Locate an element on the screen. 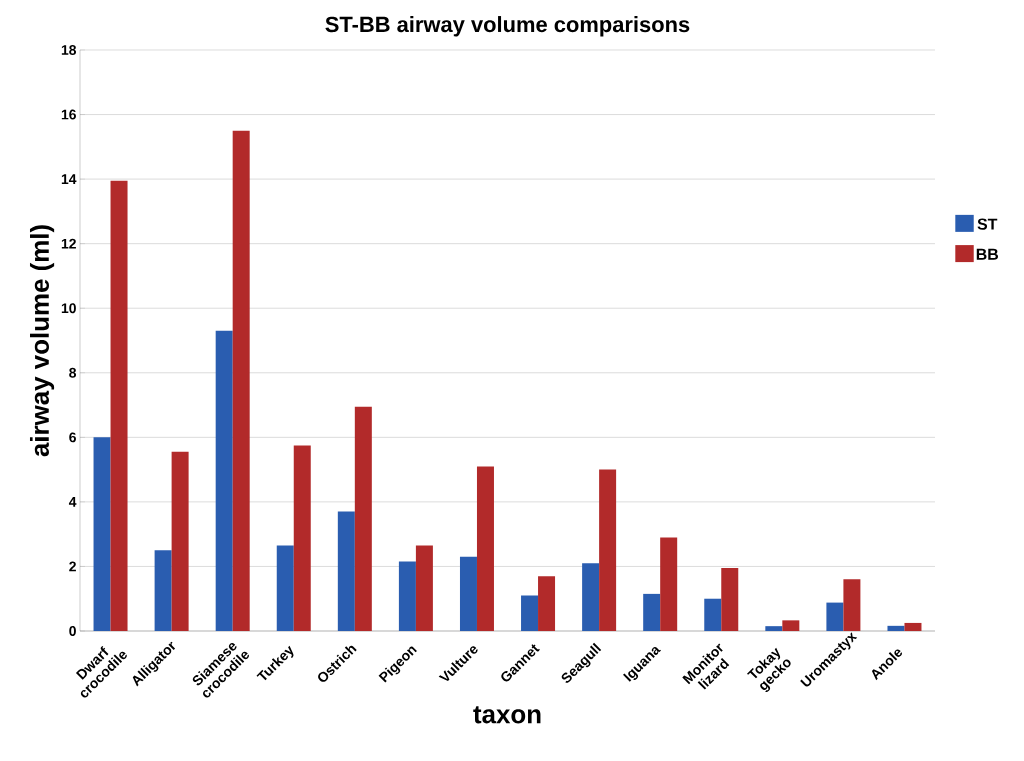 The image size is (1024, 761). x-axis-title: taxon is located at coordinates (507, 715).